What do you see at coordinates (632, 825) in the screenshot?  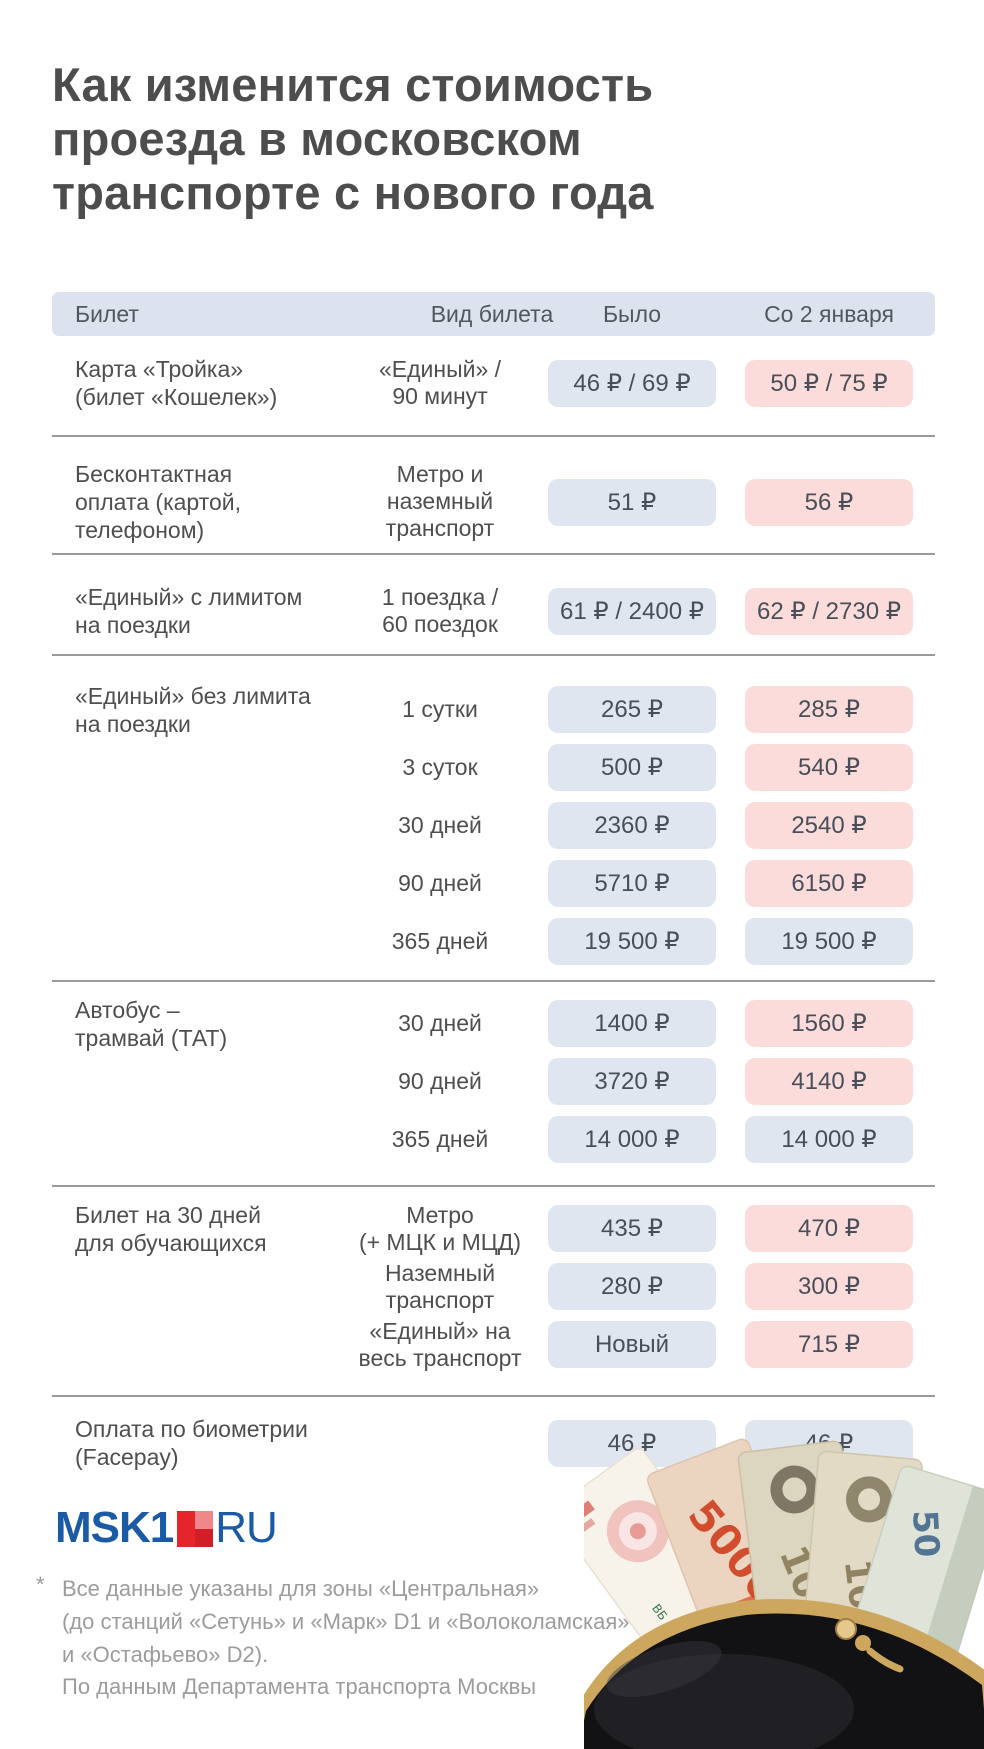 I see `price-badge-was: 2360 ₽` at bounding box center [632, 825].